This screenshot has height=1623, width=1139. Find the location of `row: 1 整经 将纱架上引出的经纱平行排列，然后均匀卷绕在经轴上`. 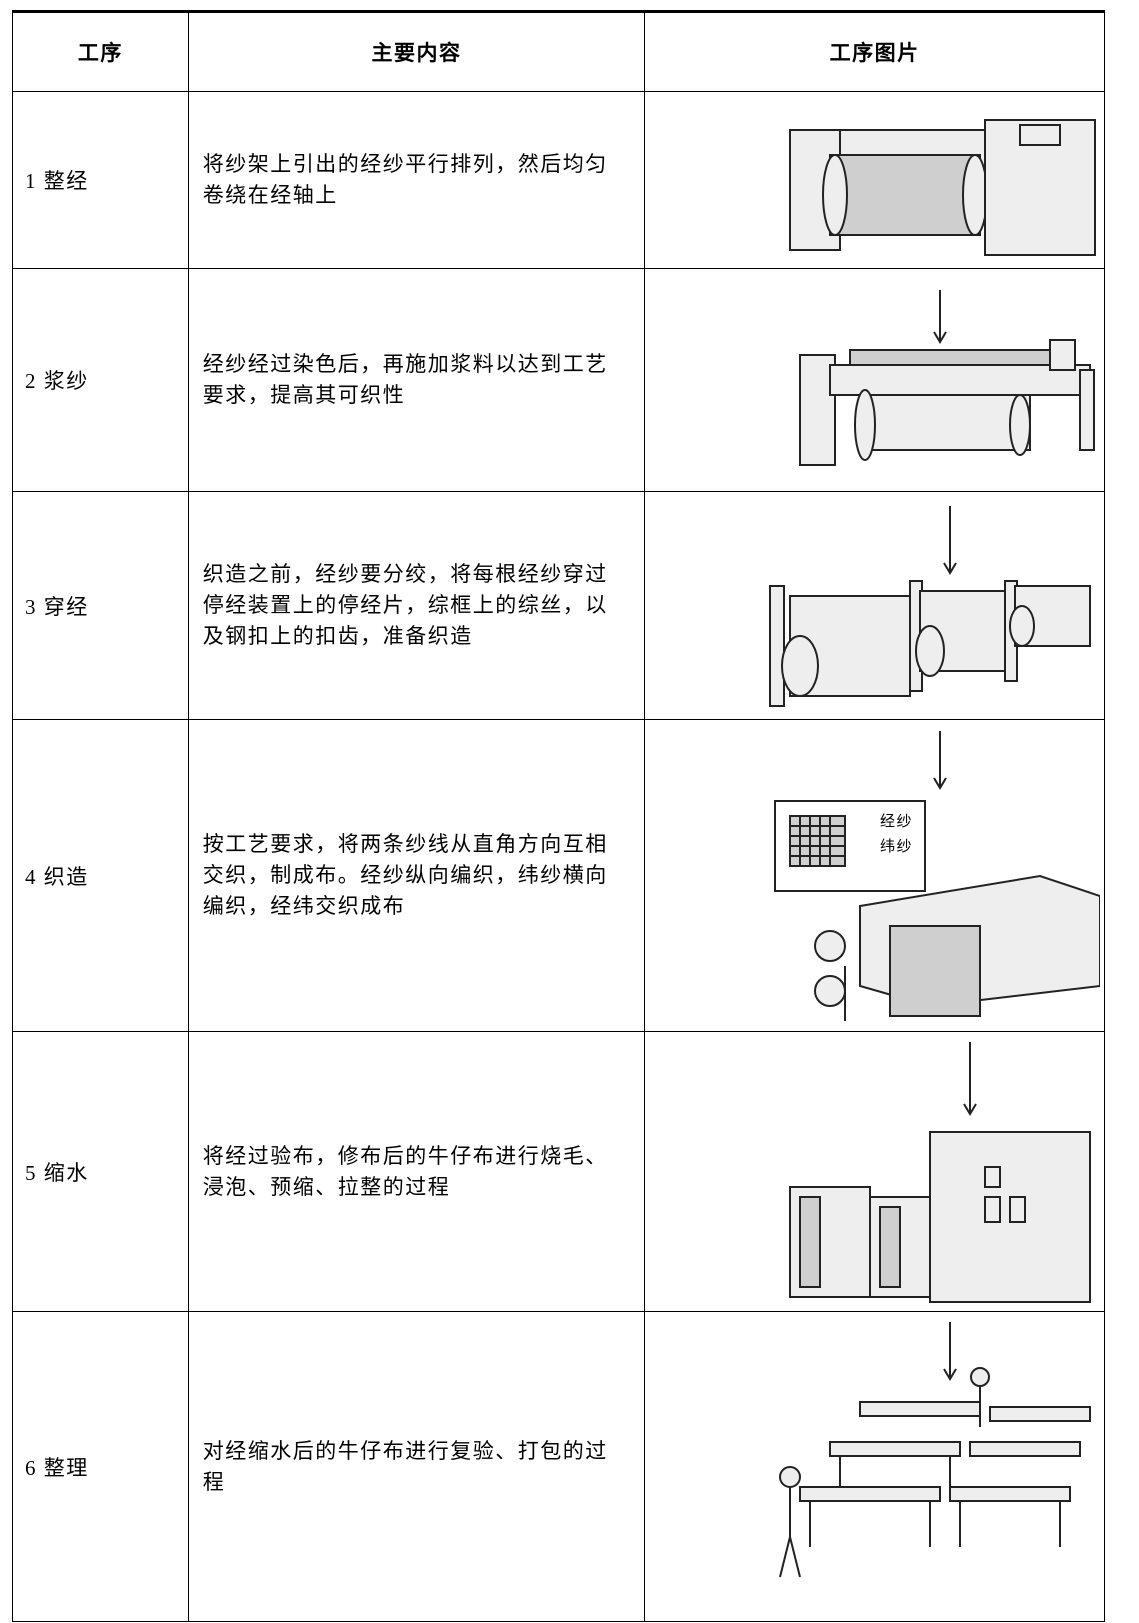

row: 1 整经 将纱架上引出的经纱平行排列，然后均匀卷绕在经轴上 is located at coordinates (558, 180).